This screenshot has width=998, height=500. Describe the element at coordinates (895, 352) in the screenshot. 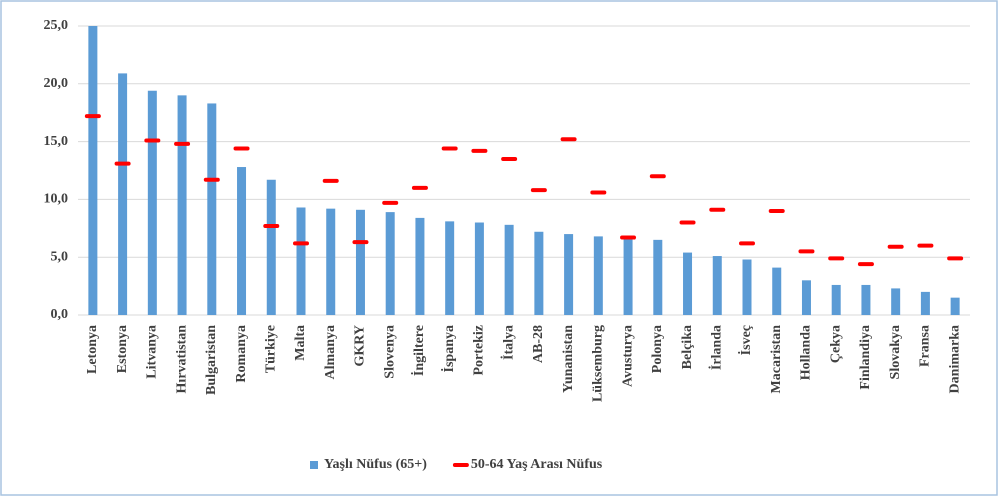

I see `x-tick-label: Slovakya` at that location.